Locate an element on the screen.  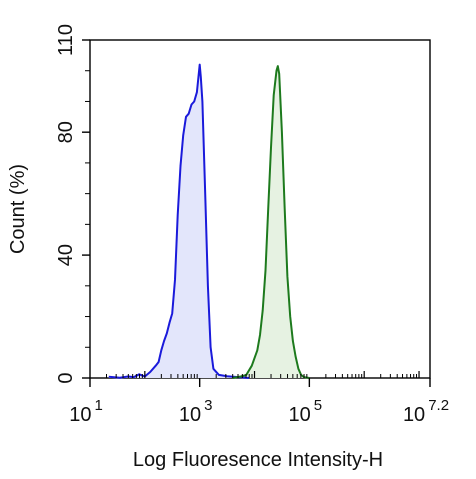
x-axis-label: Log Fluoresence Intensity-H is located at coordinates (258, 460).